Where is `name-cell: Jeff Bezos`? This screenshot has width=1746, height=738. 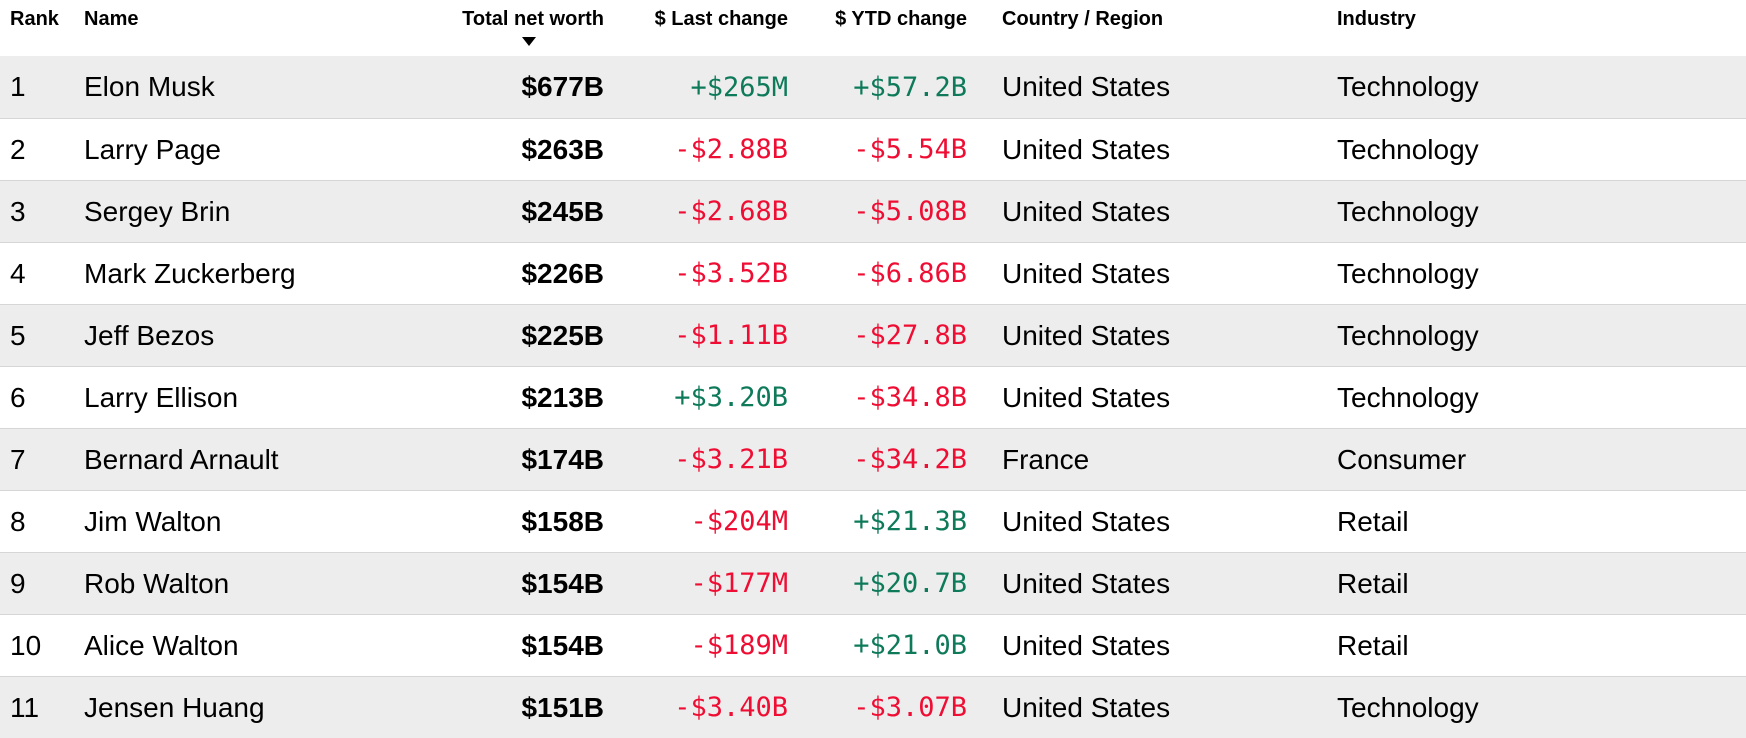 name-cell: Jeff Bezos is located at coordinates (149, 335).